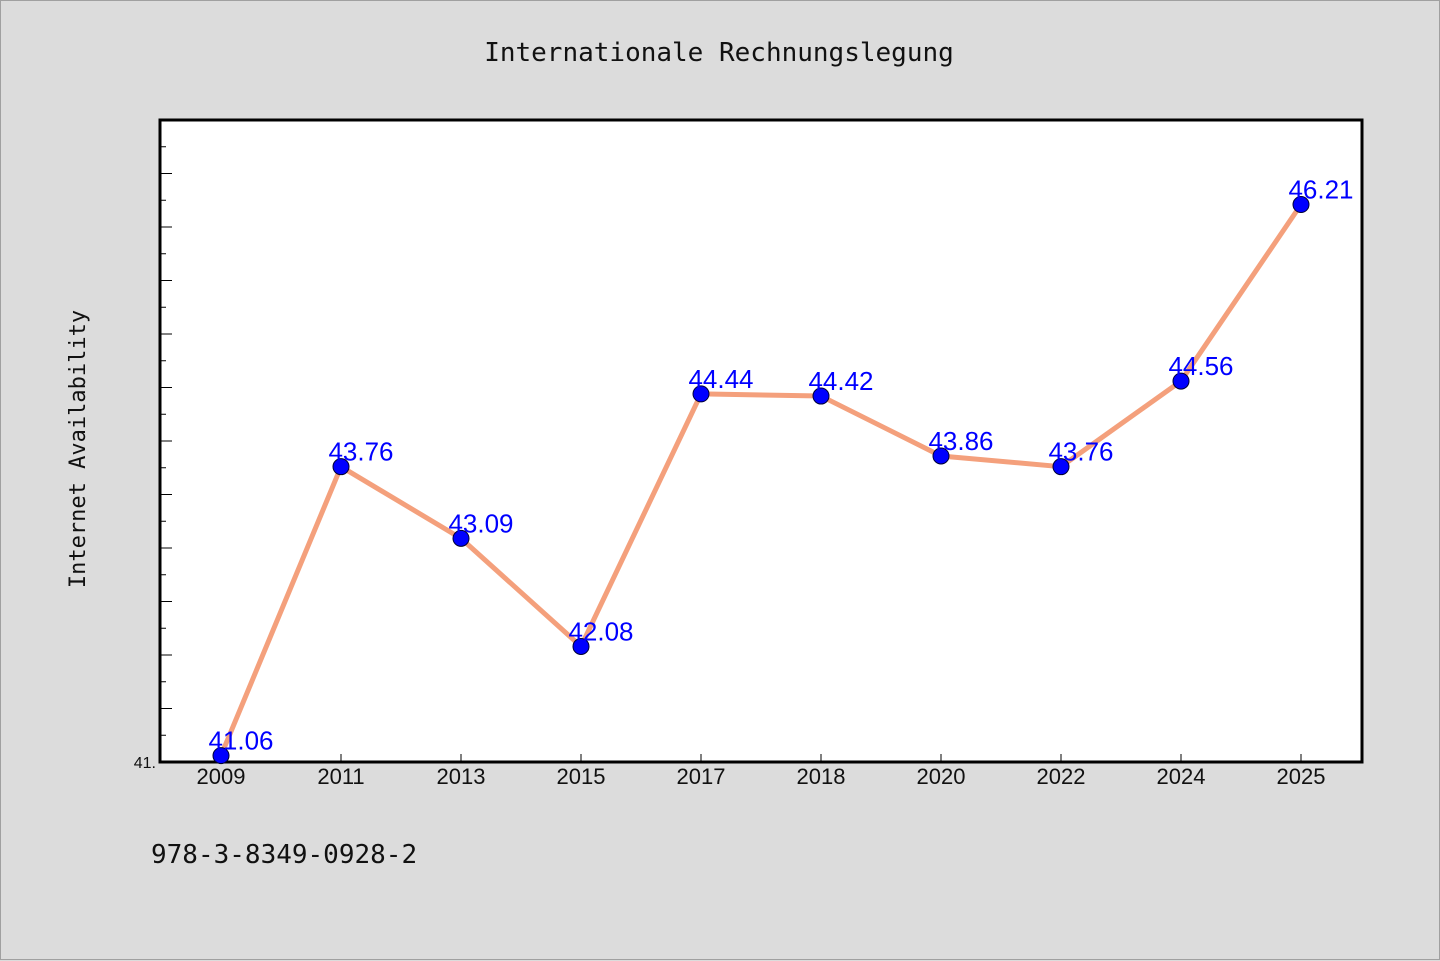  What do you see at coordinates (1301, 776) in the screenshot?
I see `x-tick-label: 2025` at bounding box center [1301, 776].